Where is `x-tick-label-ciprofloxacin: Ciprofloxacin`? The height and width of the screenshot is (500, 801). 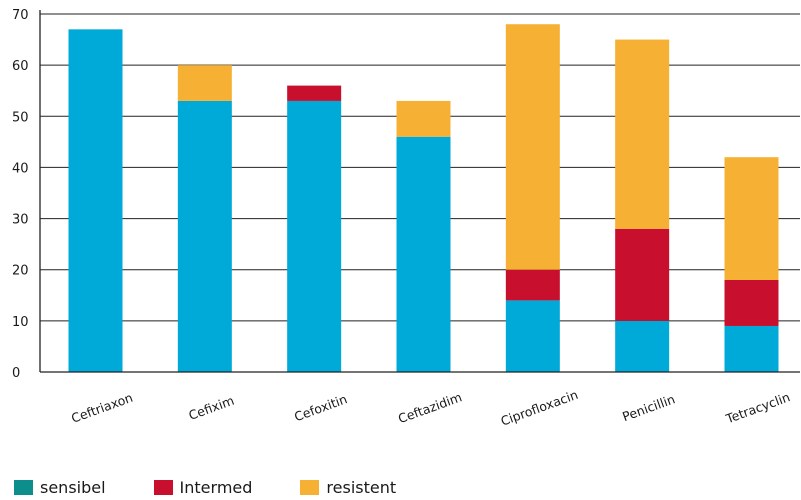
x-tick-label-ciprofloxacin: Ciprofloxacin is located at coordinates (539, 408).